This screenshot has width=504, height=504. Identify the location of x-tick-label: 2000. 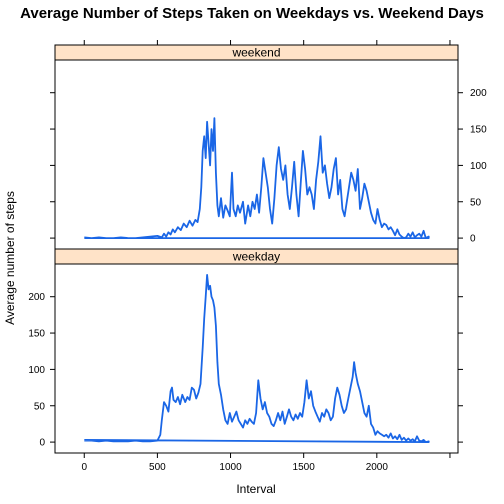
(377, 467).